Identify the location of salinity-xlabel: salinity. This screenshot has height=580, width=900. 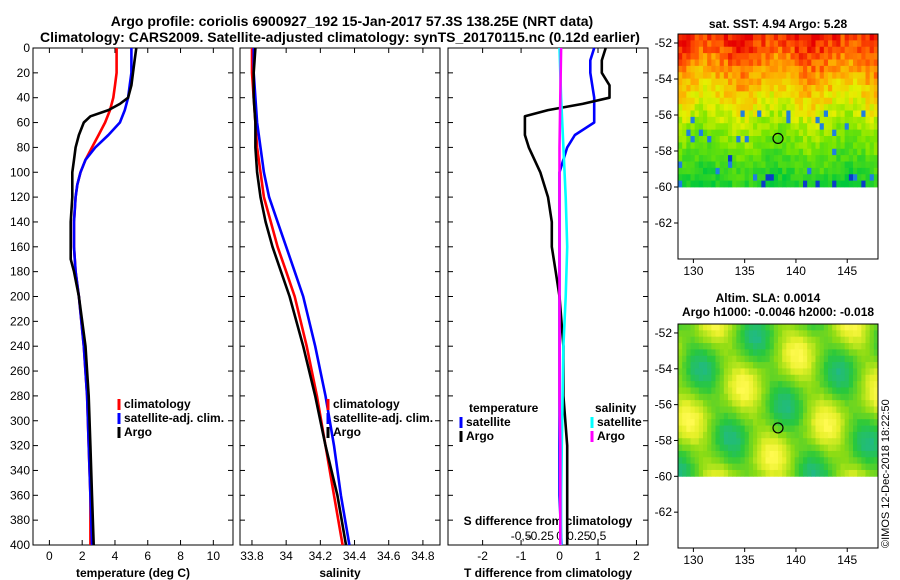
(340, 573).